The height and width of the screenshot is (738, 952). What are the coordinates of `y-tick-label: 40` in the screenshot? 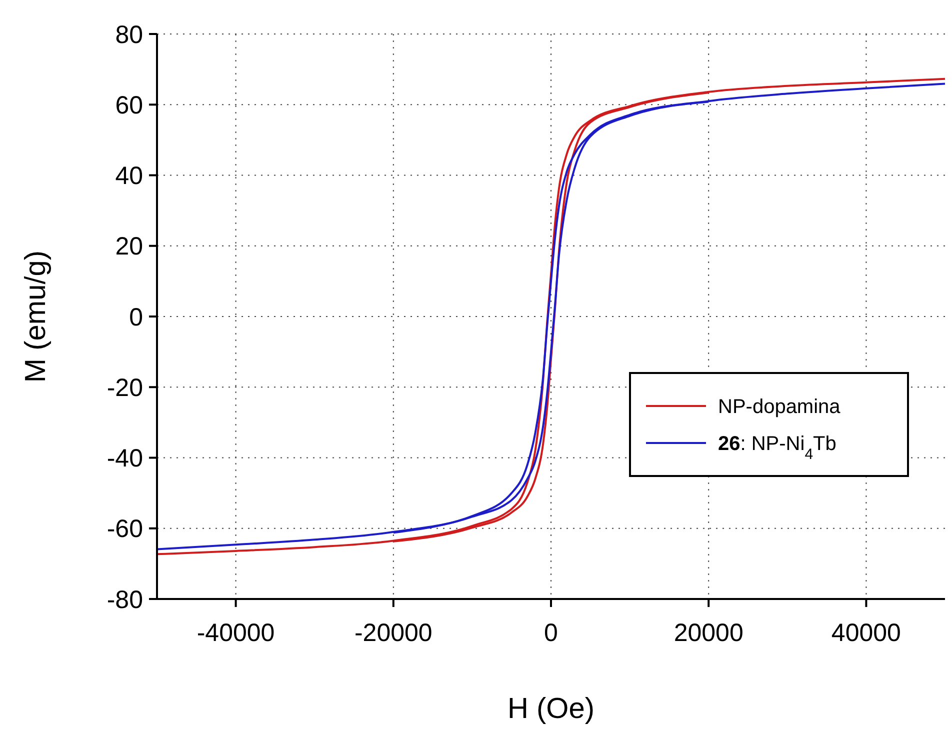 It's located at (129, 176).